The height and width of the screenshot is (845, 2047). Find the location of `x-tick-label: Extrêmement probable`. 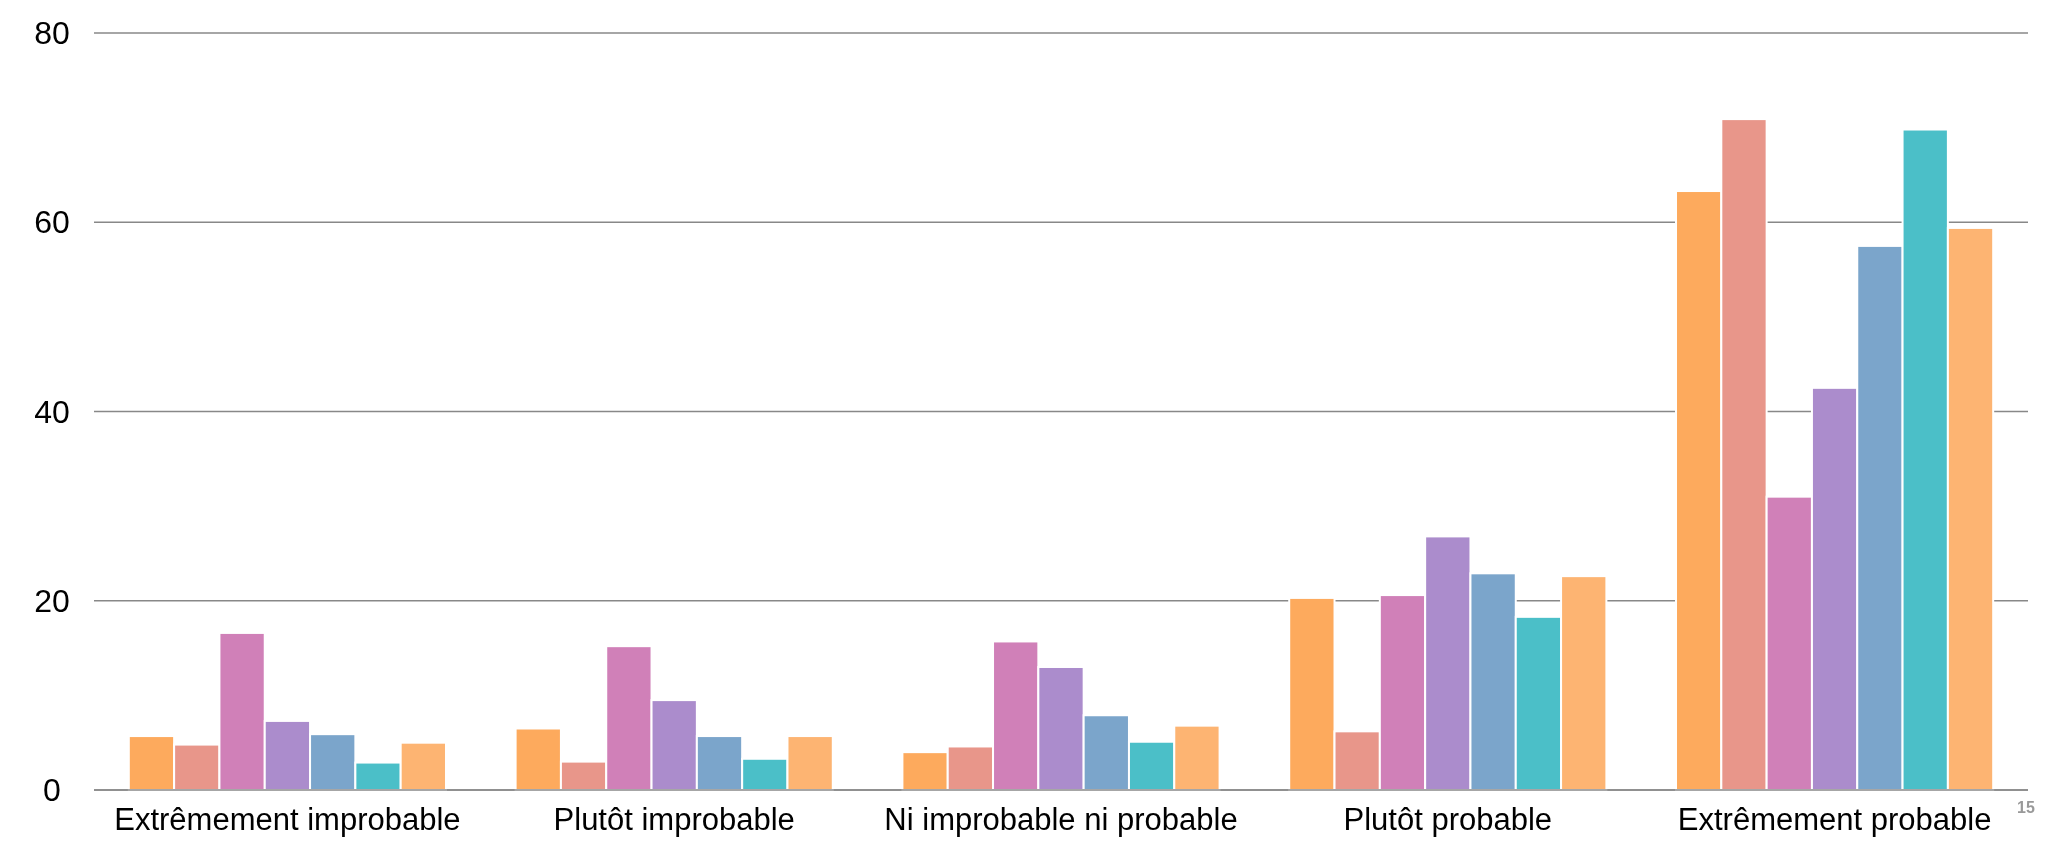

x-tick-label: Extrêmement probable is located at coordinates (1834, 819).